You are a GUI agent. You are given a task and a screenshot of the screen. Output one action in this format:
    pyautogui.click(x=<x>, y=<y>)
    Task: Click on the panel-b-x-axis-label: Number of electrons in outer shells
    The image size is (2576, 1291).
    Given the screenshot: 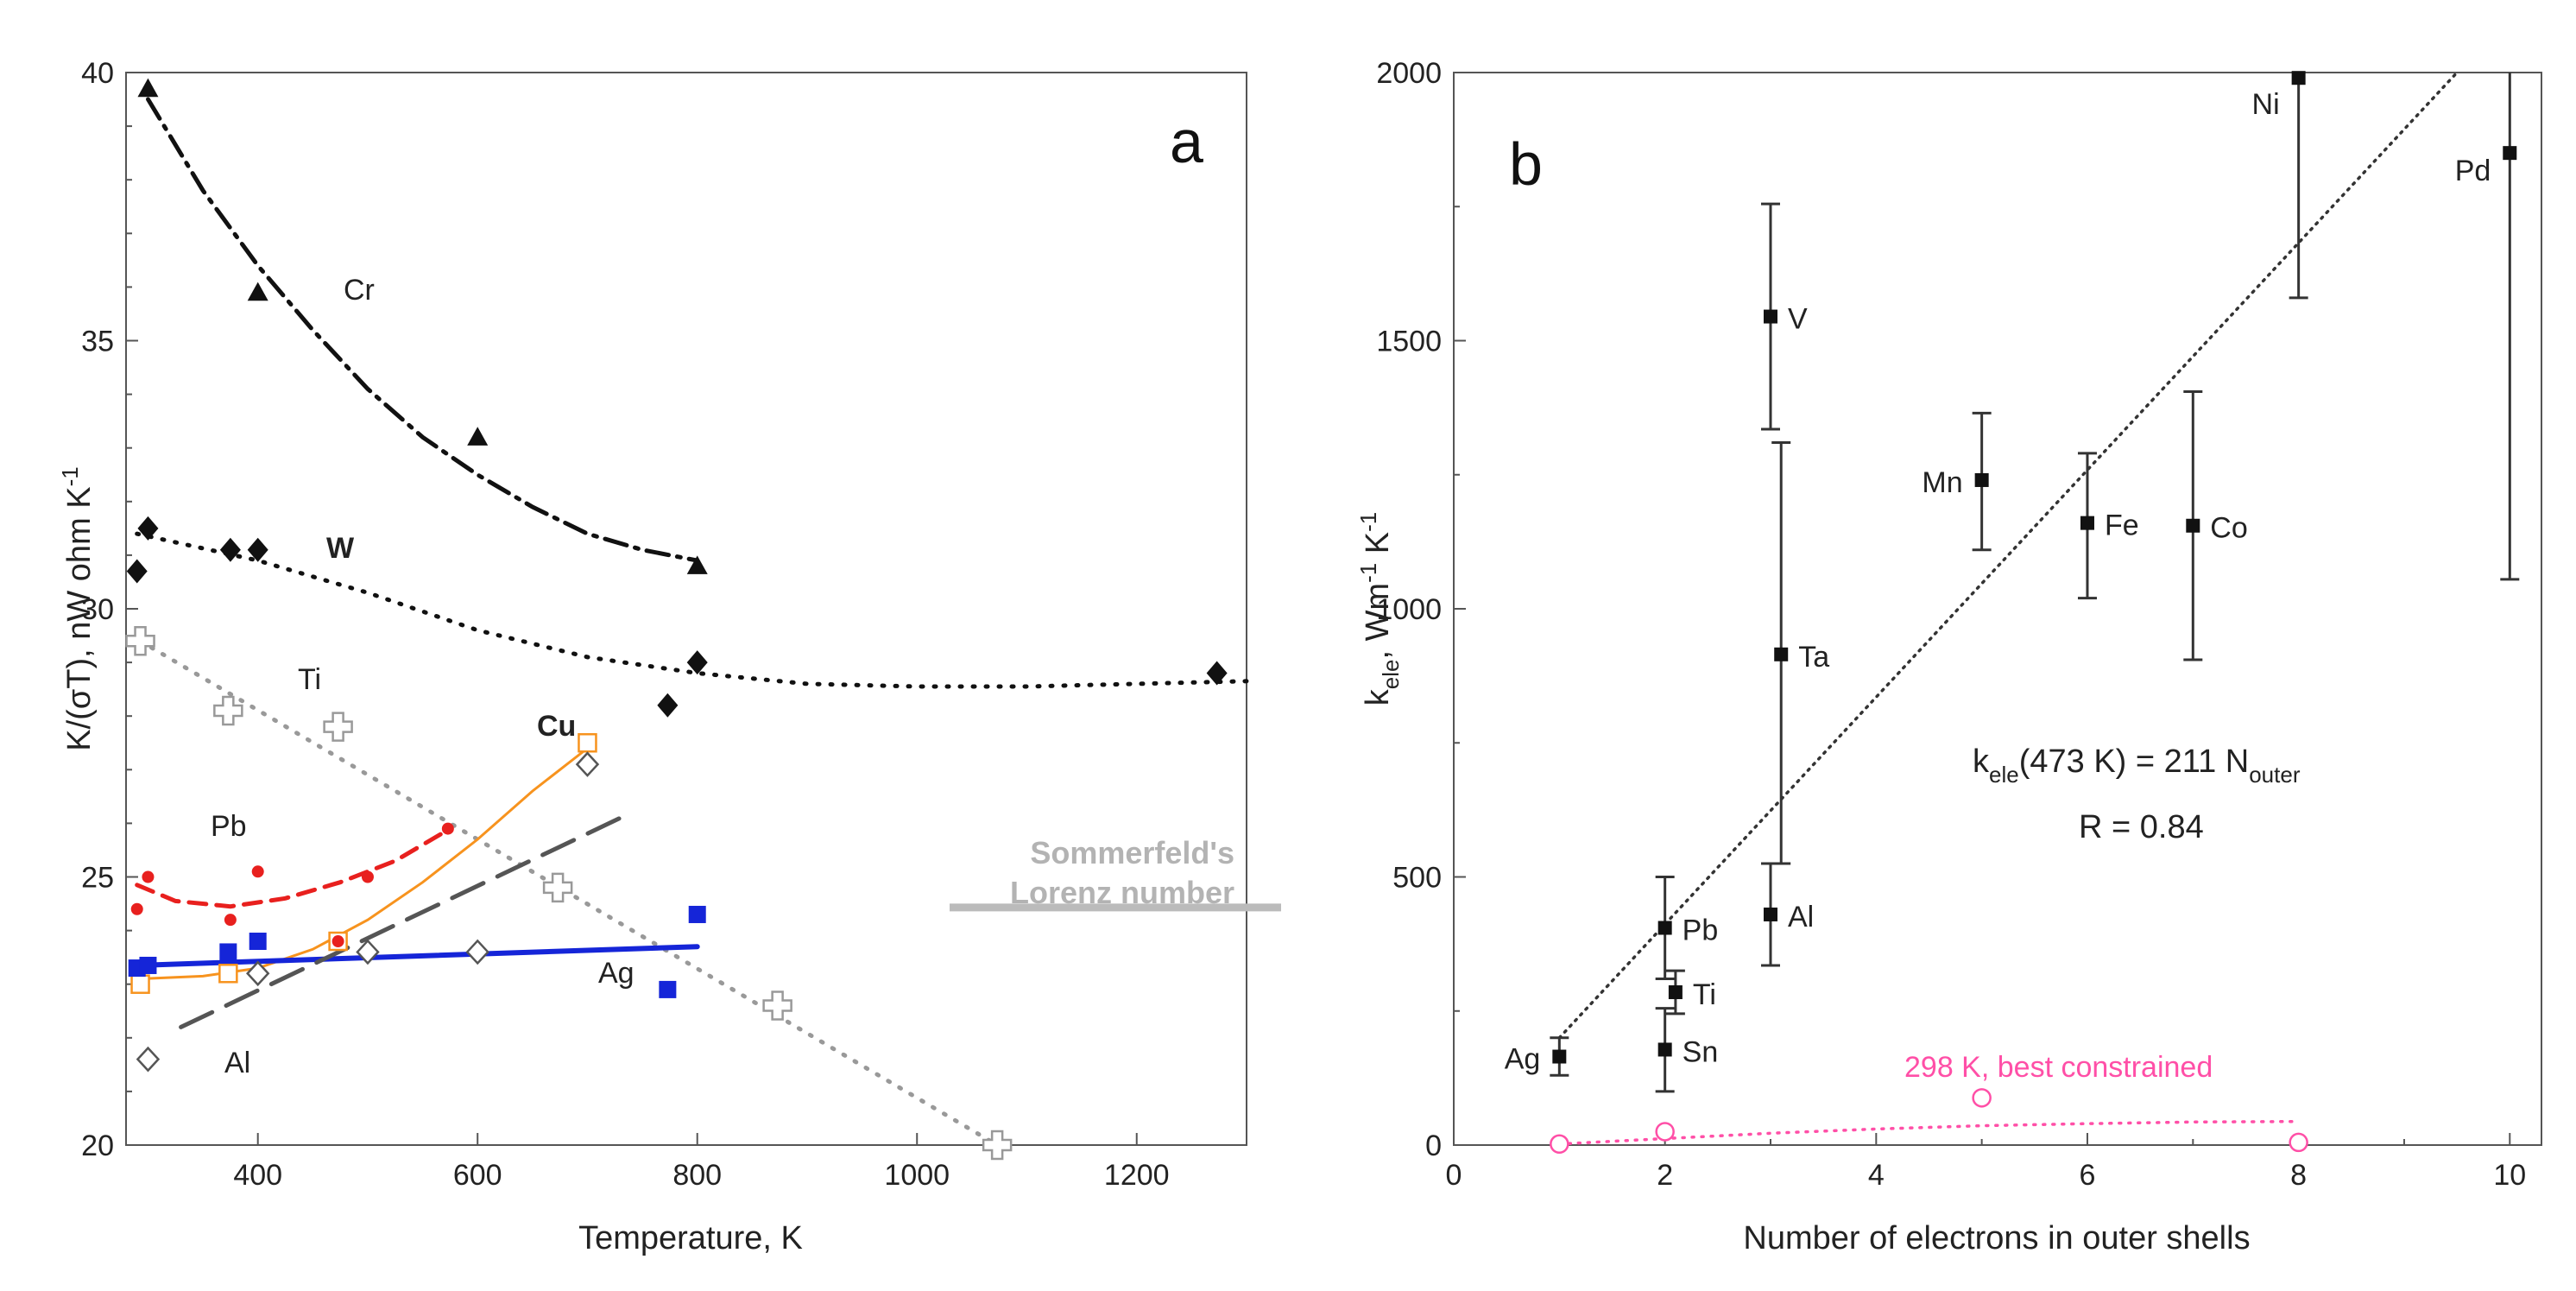 What is the action you would take?
    pyautogui.click(x=1996, y=1238)
    